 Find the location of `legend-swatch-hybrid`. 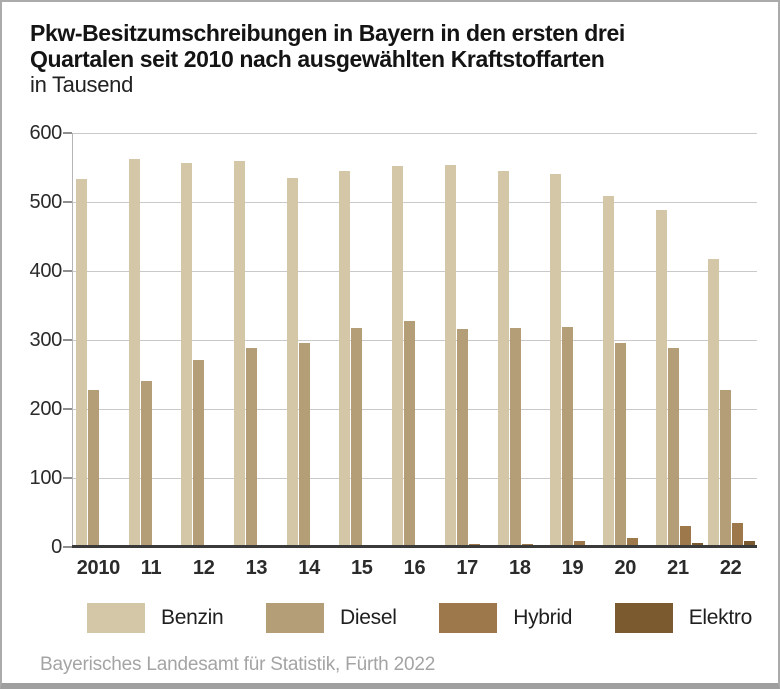

legend-swatch-hybrid is located at coordinates (468, 618).